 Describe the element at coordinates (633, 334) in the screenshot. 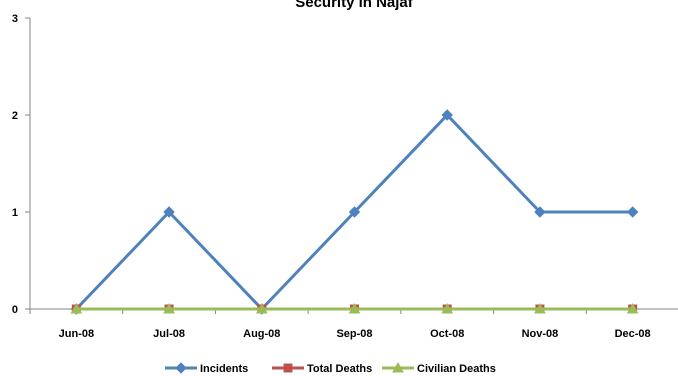

I see `x-tick-label: Dec-08` at that location.